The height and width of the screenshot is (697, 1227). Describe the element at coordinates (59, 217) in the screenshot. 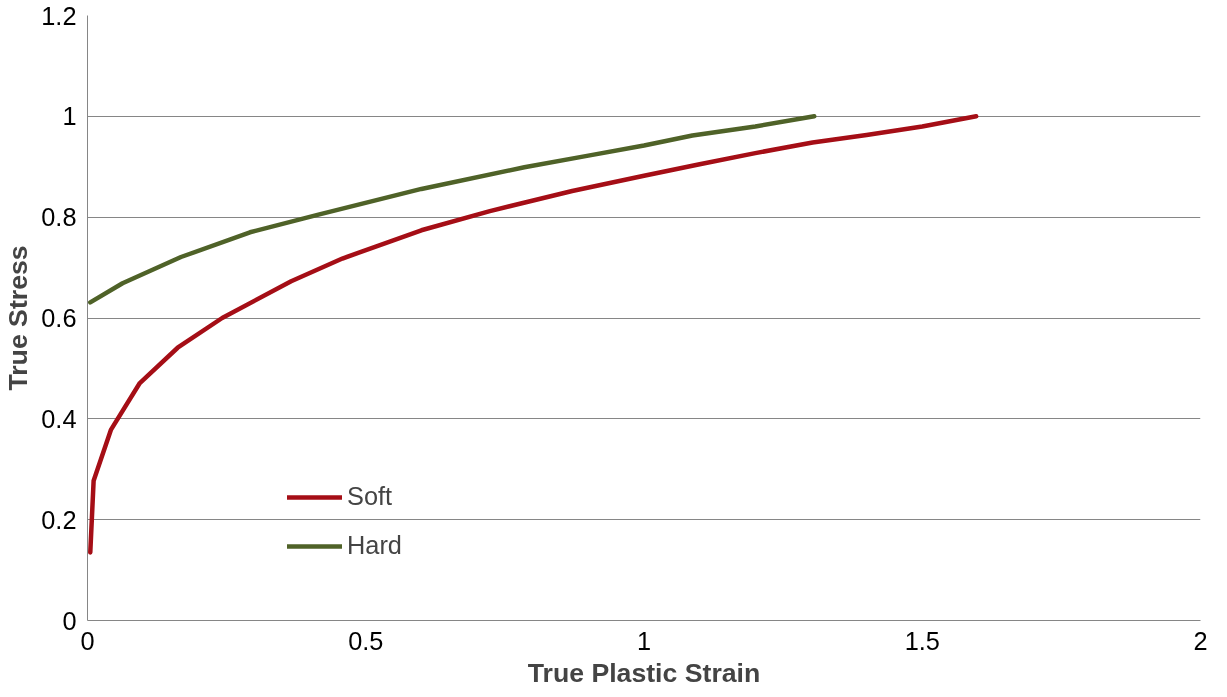

I see `y-tick-label: 0.8` at that location.